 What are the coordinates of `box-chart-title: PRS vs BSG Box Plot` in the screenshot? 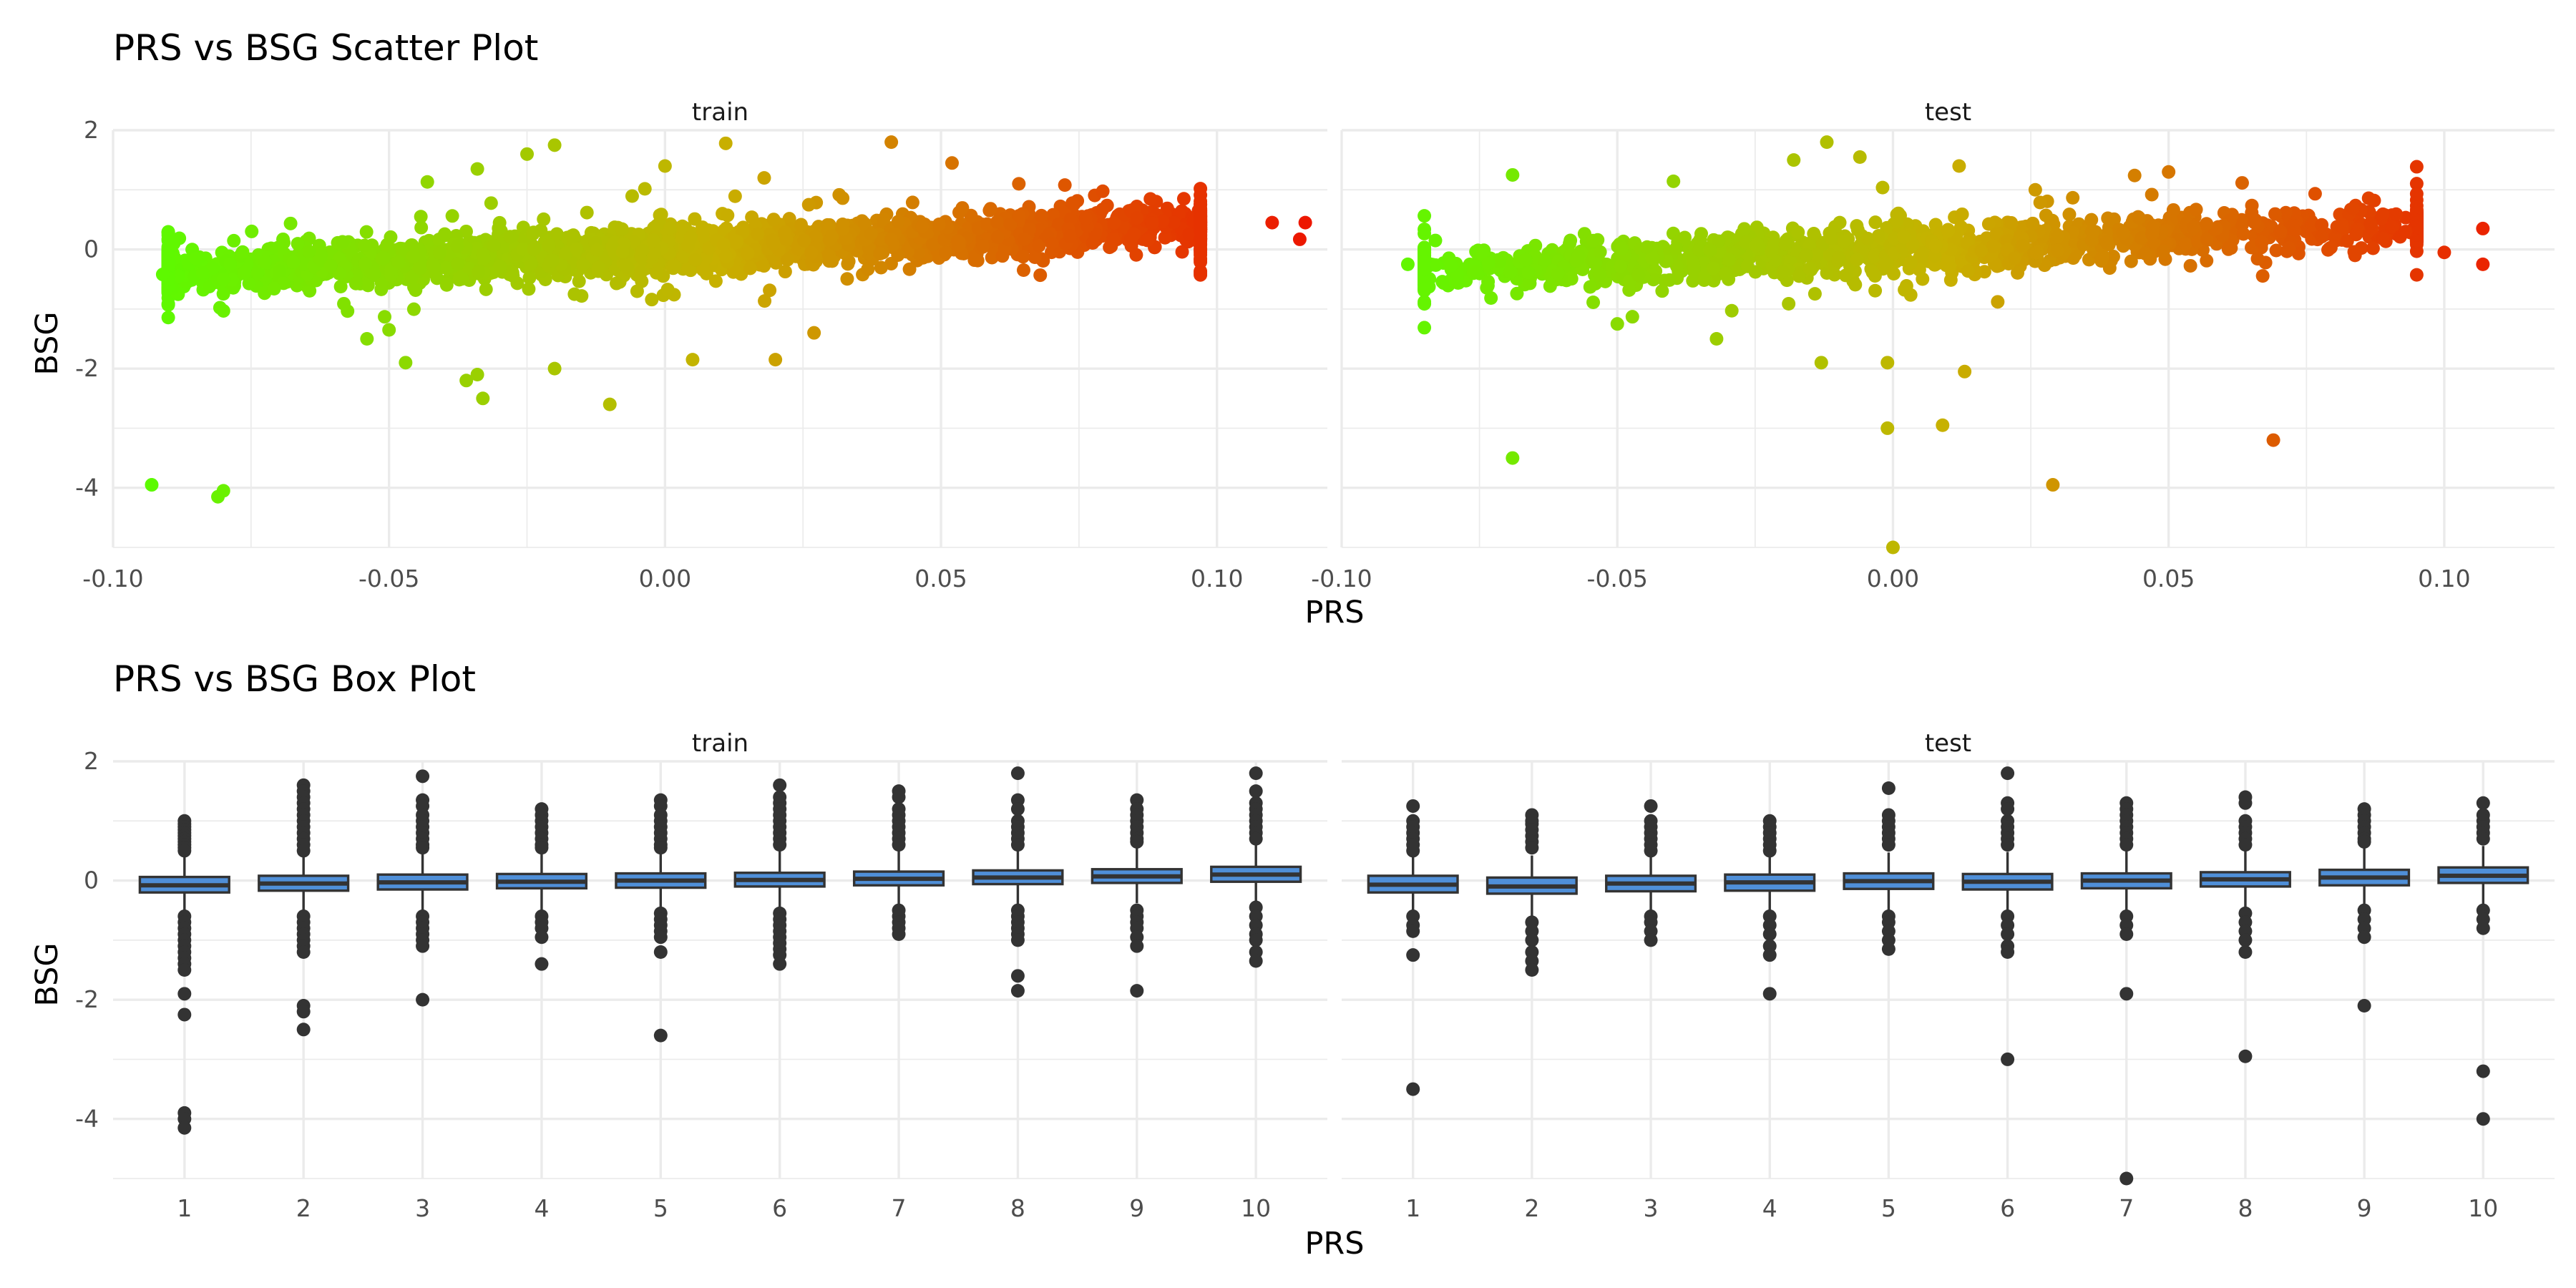 It's located at (294, 679).